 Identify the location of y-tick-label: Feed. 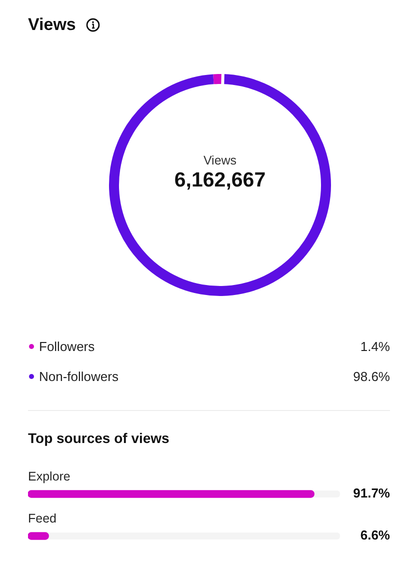
(42, 518).